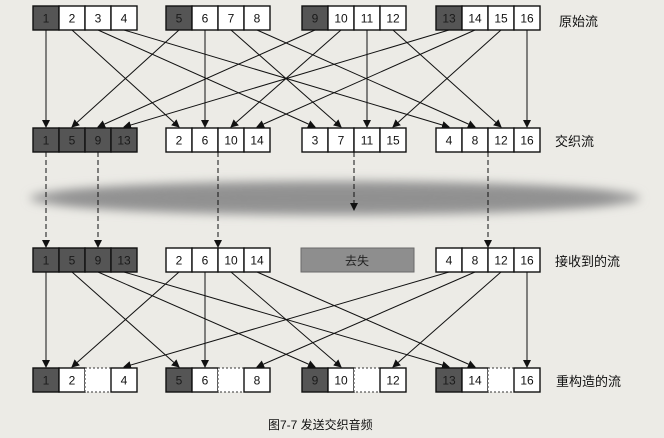  What do you see at coordinates (488, 140) in the screenshot?
I see `interleaved-group: 4 8 12 16` at bounding box center [488, 140].